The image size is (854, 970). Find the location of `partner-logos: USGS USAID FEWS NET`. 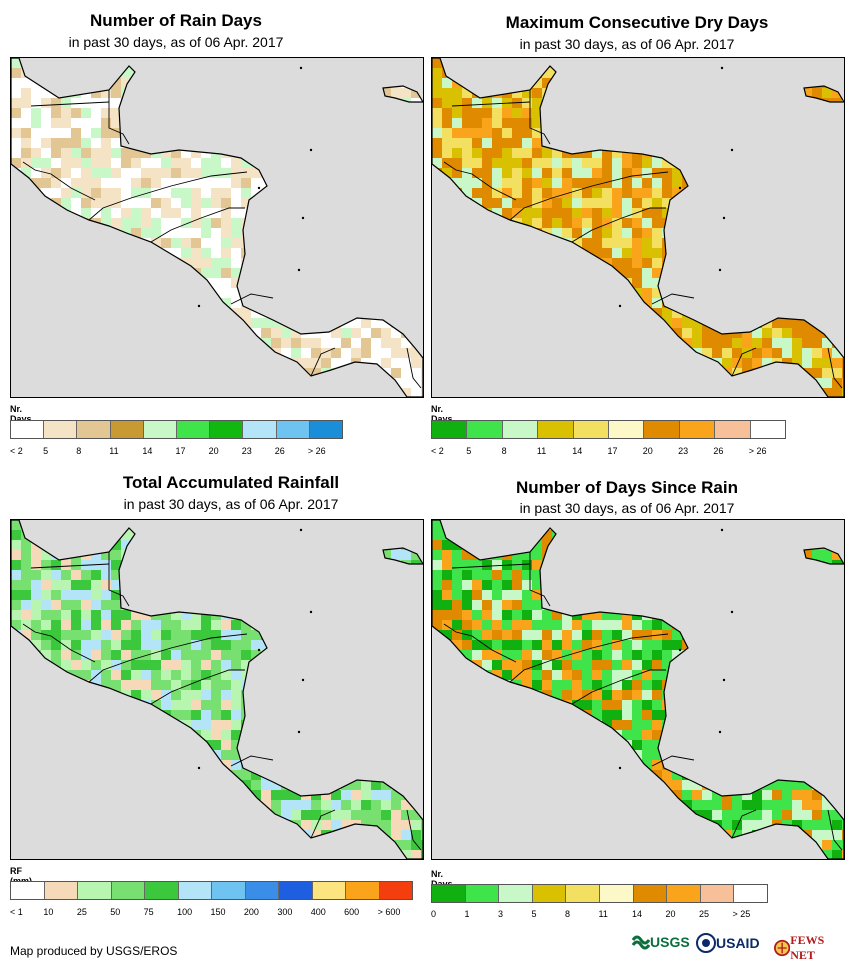

partner-logos: USGS USAID FEWS NET is located at coordinates (739, 947).